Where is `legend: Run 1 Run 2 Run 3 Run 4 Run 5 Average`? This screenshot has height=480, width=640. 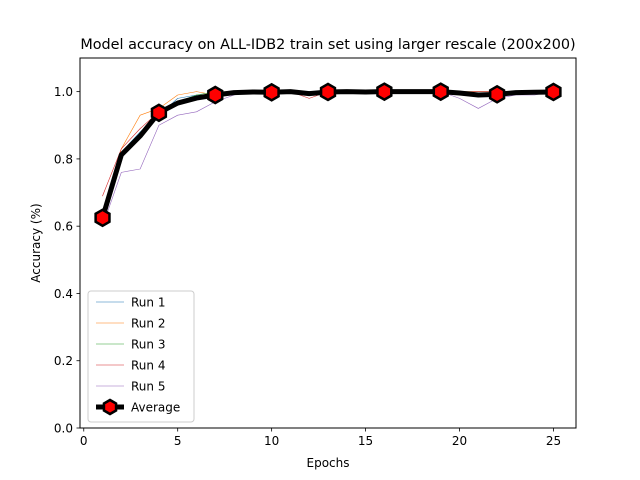
legend: Run 1 Run 2 Run 3 Run 4 Run 5 Average is located at coordinates (141, 356).